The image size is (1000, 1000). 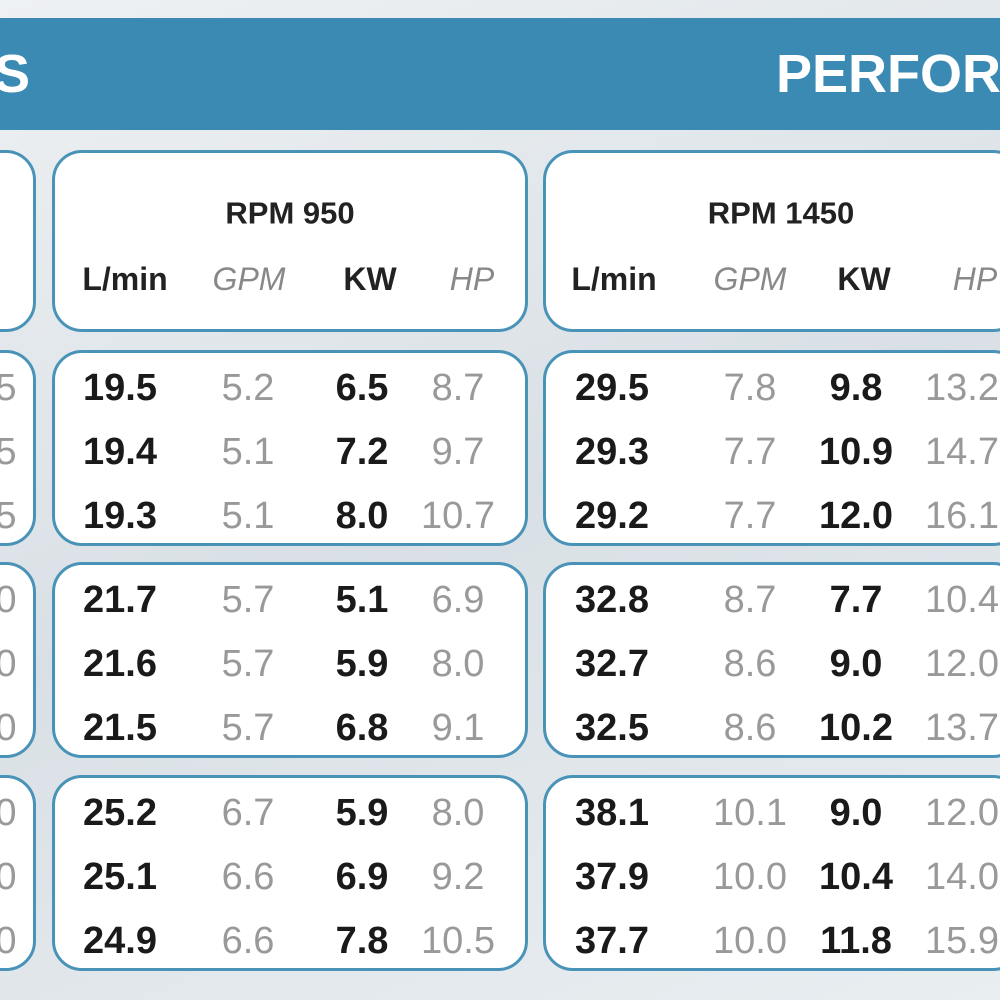 I want to click on cell: 10.7, so click(x=458, y=516).